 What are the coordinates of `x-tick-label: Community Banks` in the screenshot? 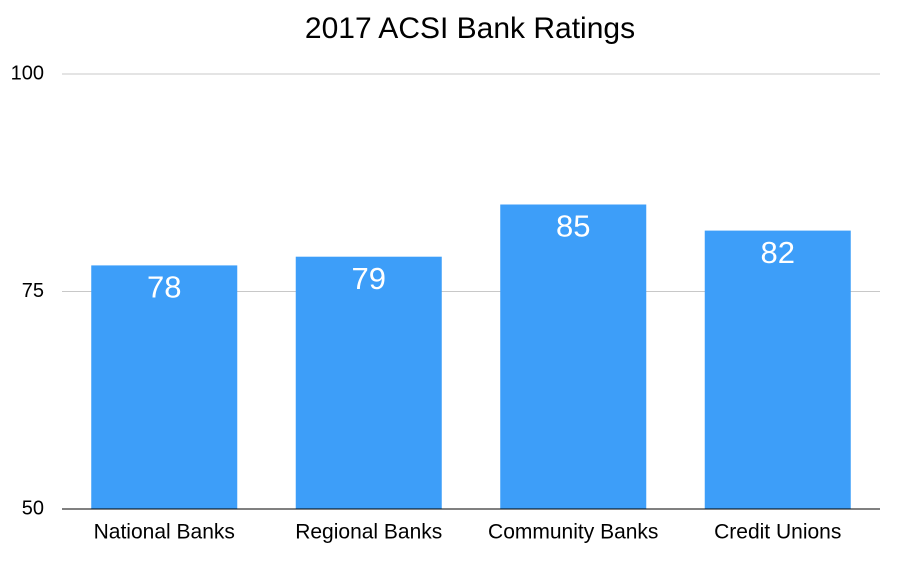 It's located at (573, 532).